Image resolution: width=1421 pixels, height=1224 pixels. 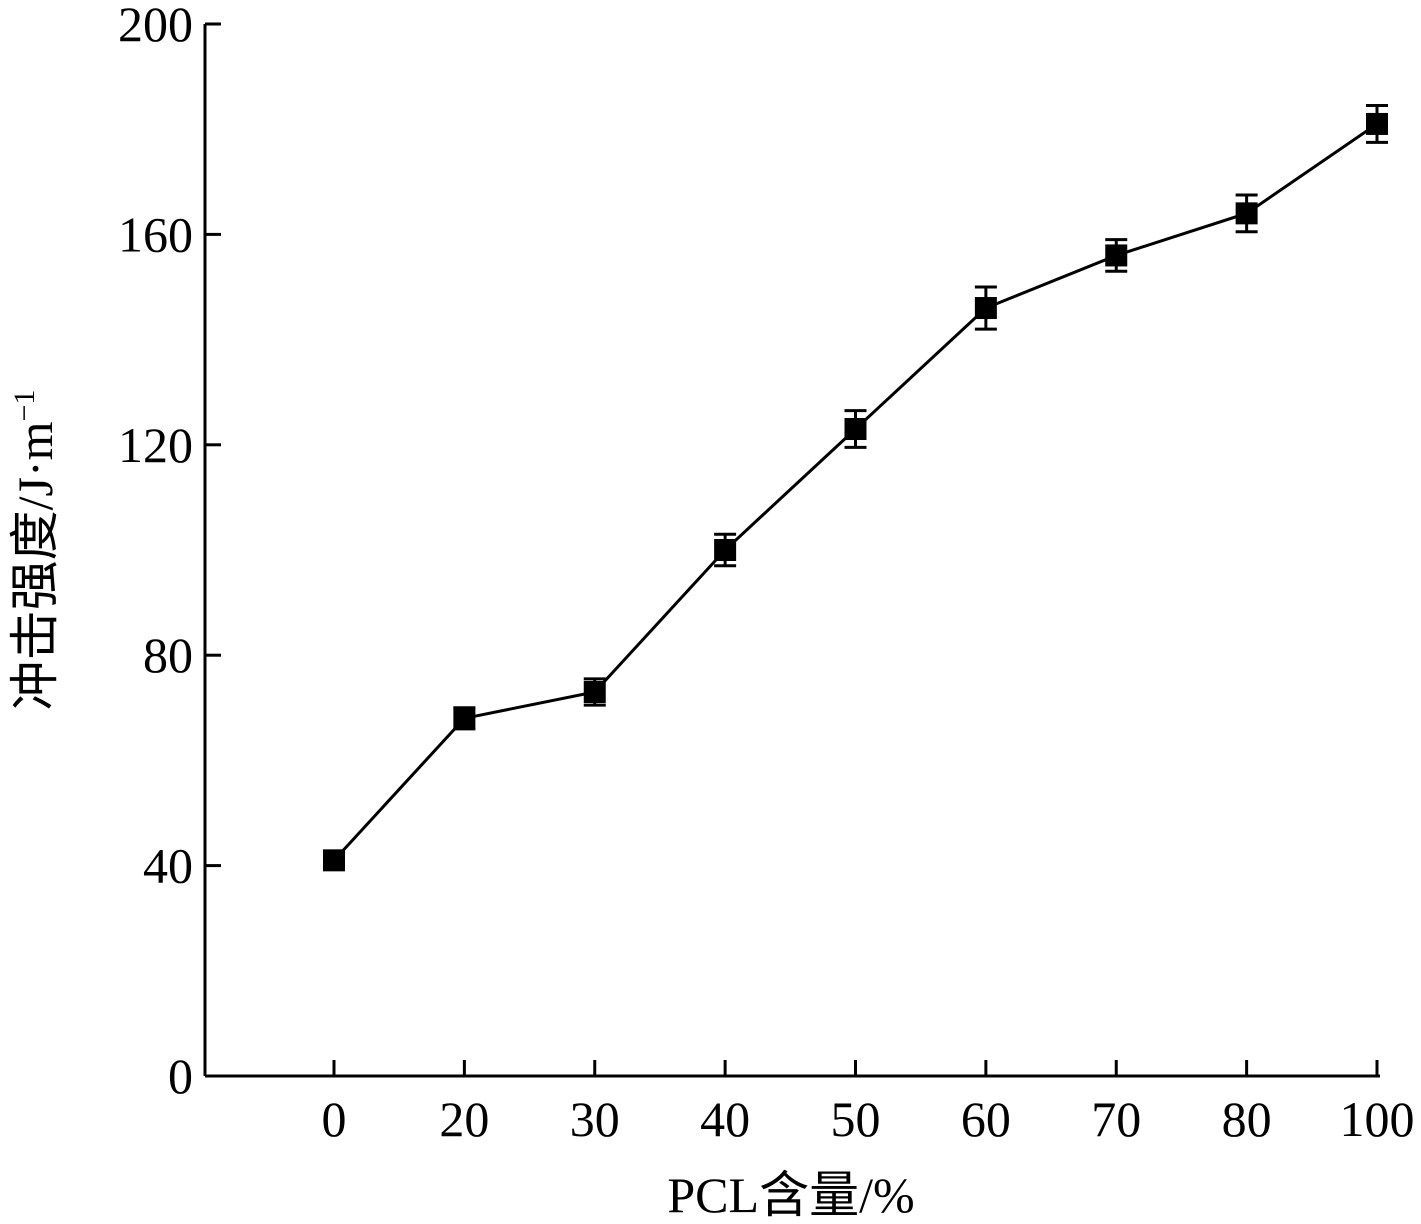 What do you see at coordinates (334, 1119) in the screenshot?
I see `x-tick-label: 0` at bounding box center [334, 1119].